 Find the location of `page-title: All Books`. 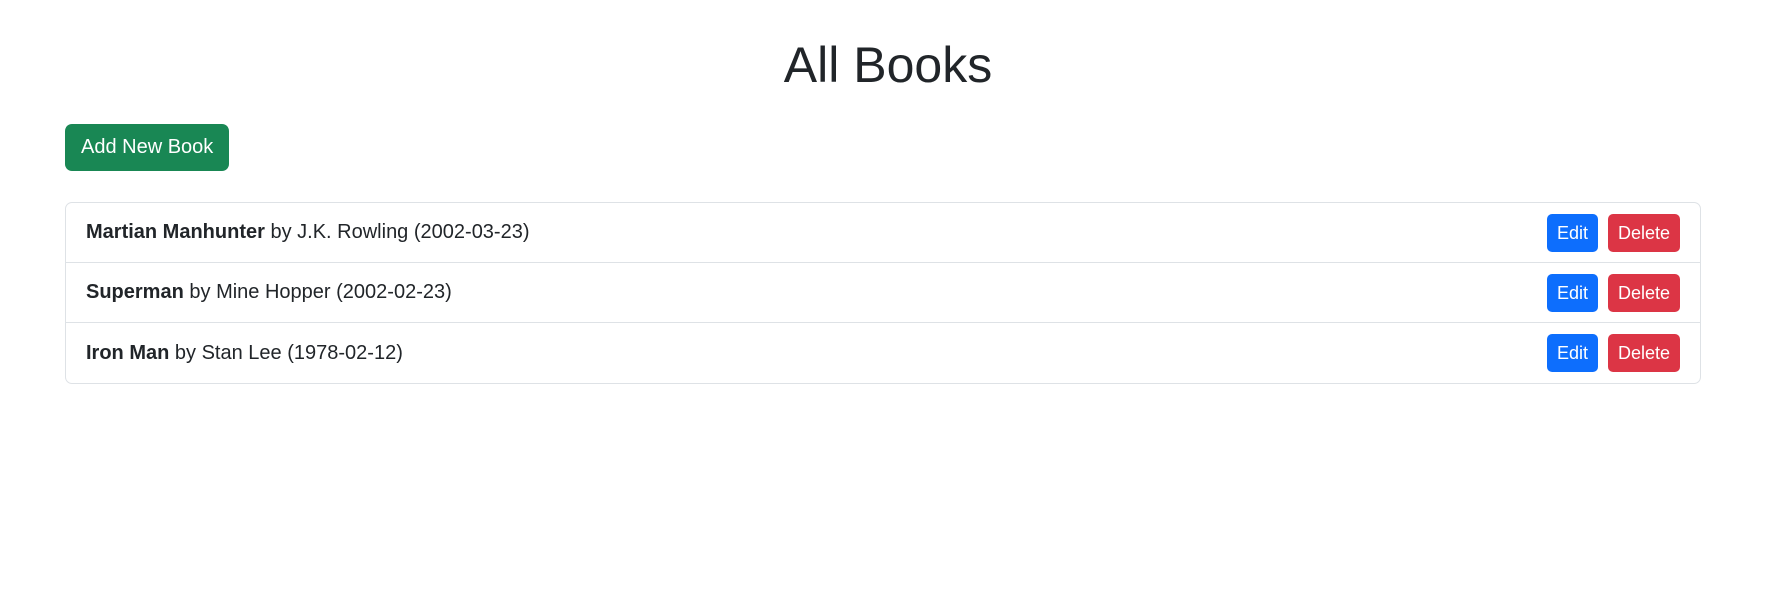

page-title: All Books is located at coordinates (888, 65).